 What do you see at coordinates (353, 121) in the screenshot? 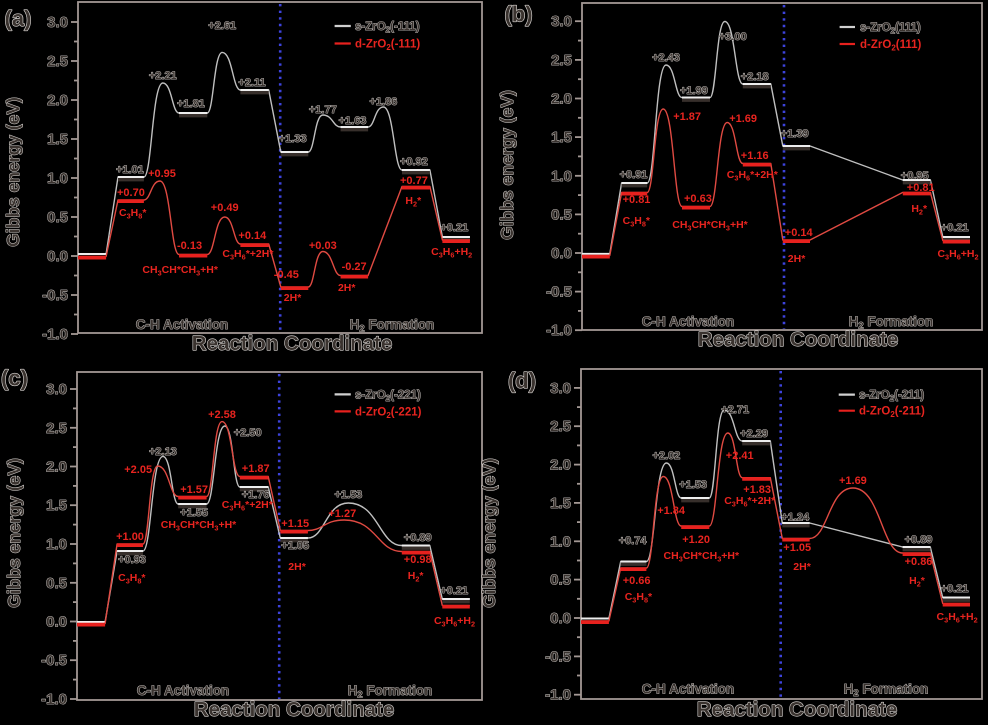
I see `svg-text: +1.63` at bounding box center [353, 121].